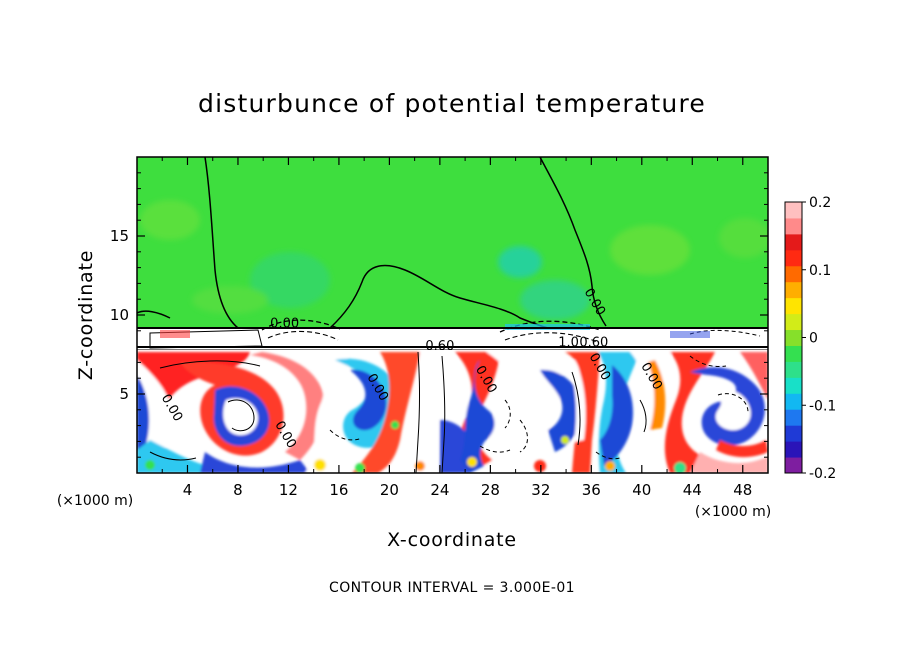 This screenshot has height=654, width=904. Describe the element at coordinates (86, 315) in the screenshot. I see `y-axis-title: Z-coordinate` at that location.